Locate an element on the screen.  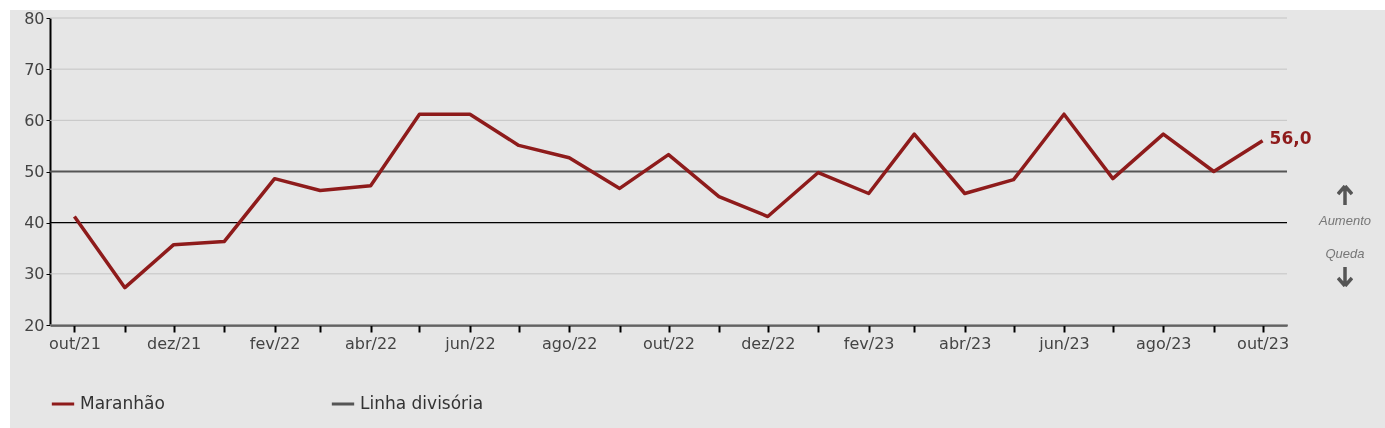
annotation: 56,0 is located at coordinates (1290, 137).